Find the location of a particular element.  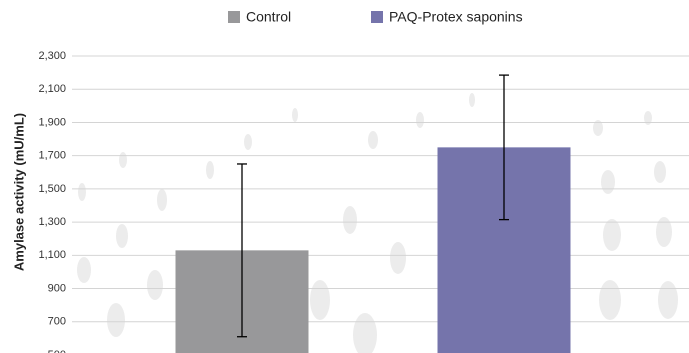

y-tick-label: 500 is located at coordinates (57, 351).